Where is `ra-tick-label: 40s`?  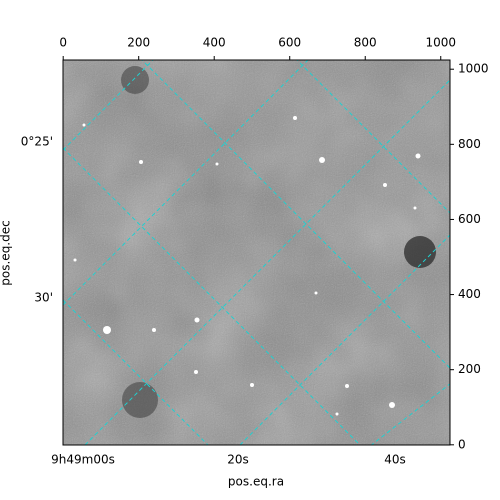 ra-tick-label: 40s is located at coordinates (395, 460).